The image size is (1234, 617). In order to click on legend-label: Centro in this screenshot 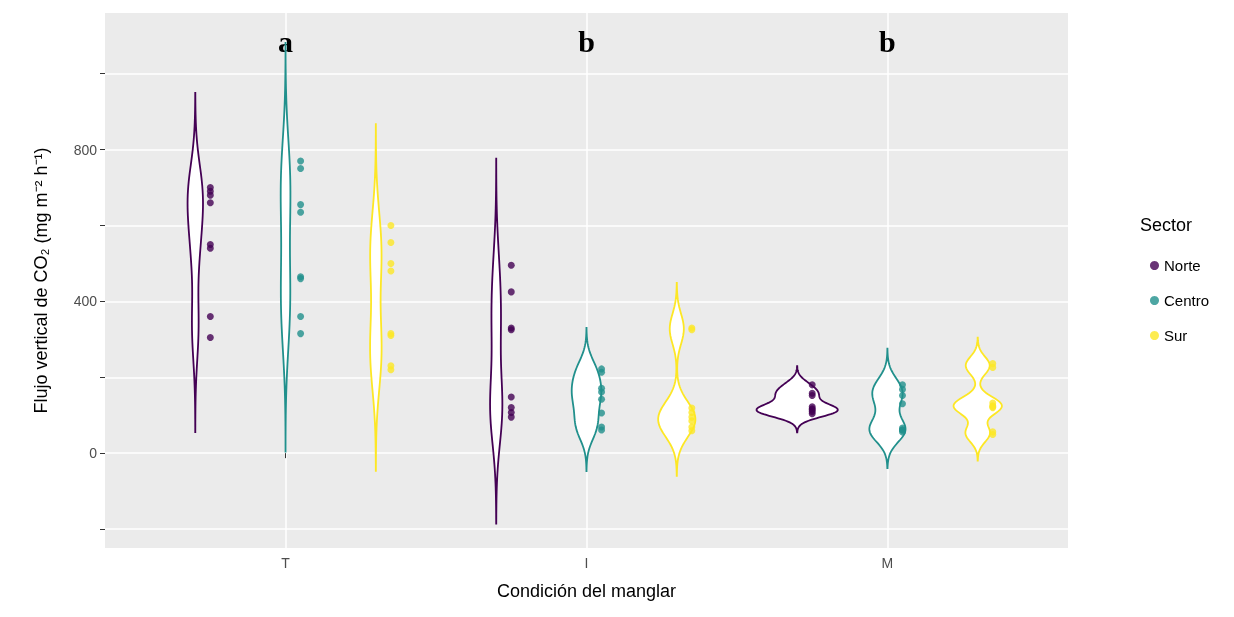, I will do `click(1186, 300)`.